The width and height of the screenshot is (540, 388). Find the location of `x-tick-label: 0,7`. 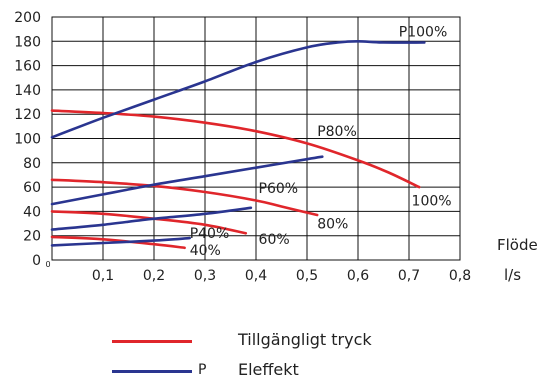

x-tick-label: 0,7 is located at coordinates (409, 276).